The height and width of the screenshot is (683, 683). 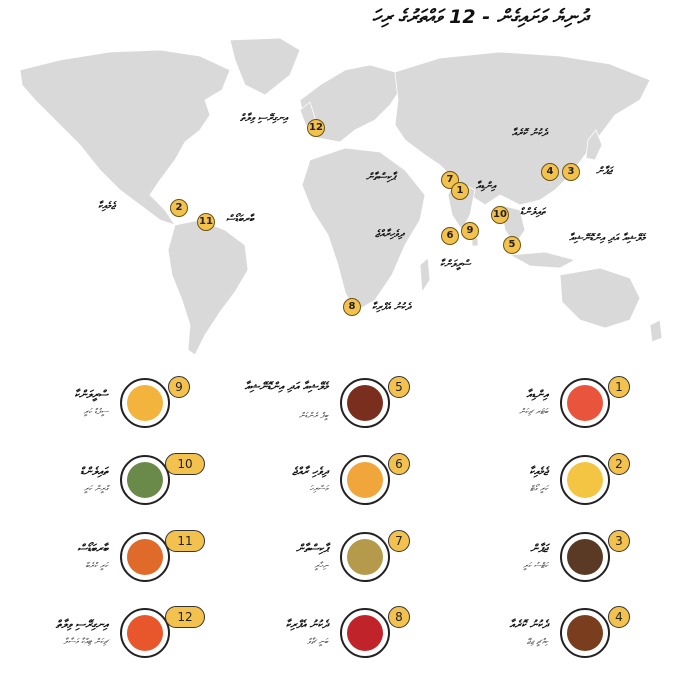 I want to click on dish-subtitle: ނިހާރީ, so click(x=321, y=565).